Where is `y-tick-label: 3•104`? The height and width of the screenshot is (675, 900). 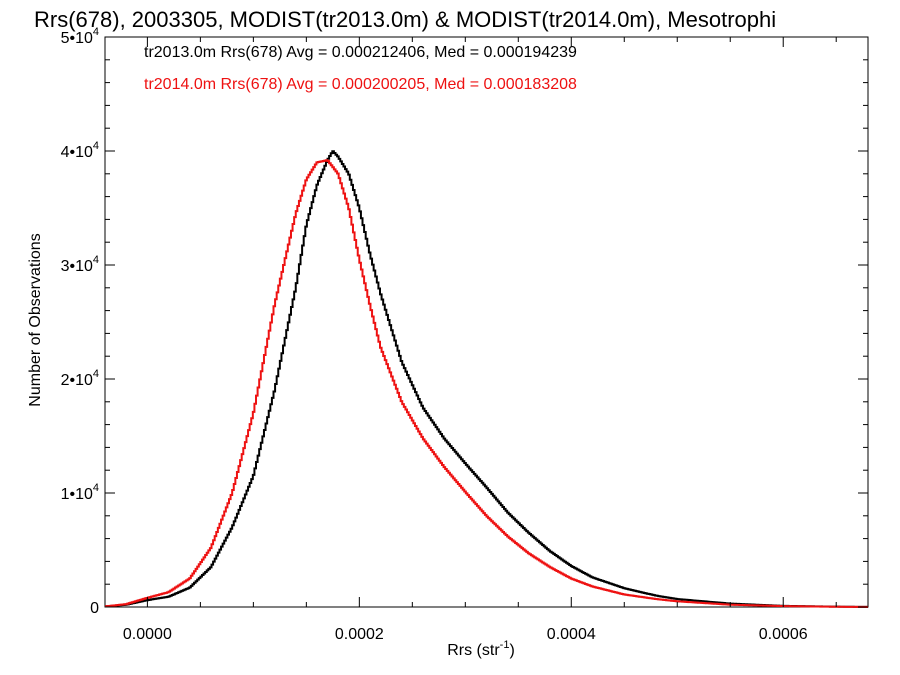
y-tick-label: 3•104 is located at coordinates (80, 264).